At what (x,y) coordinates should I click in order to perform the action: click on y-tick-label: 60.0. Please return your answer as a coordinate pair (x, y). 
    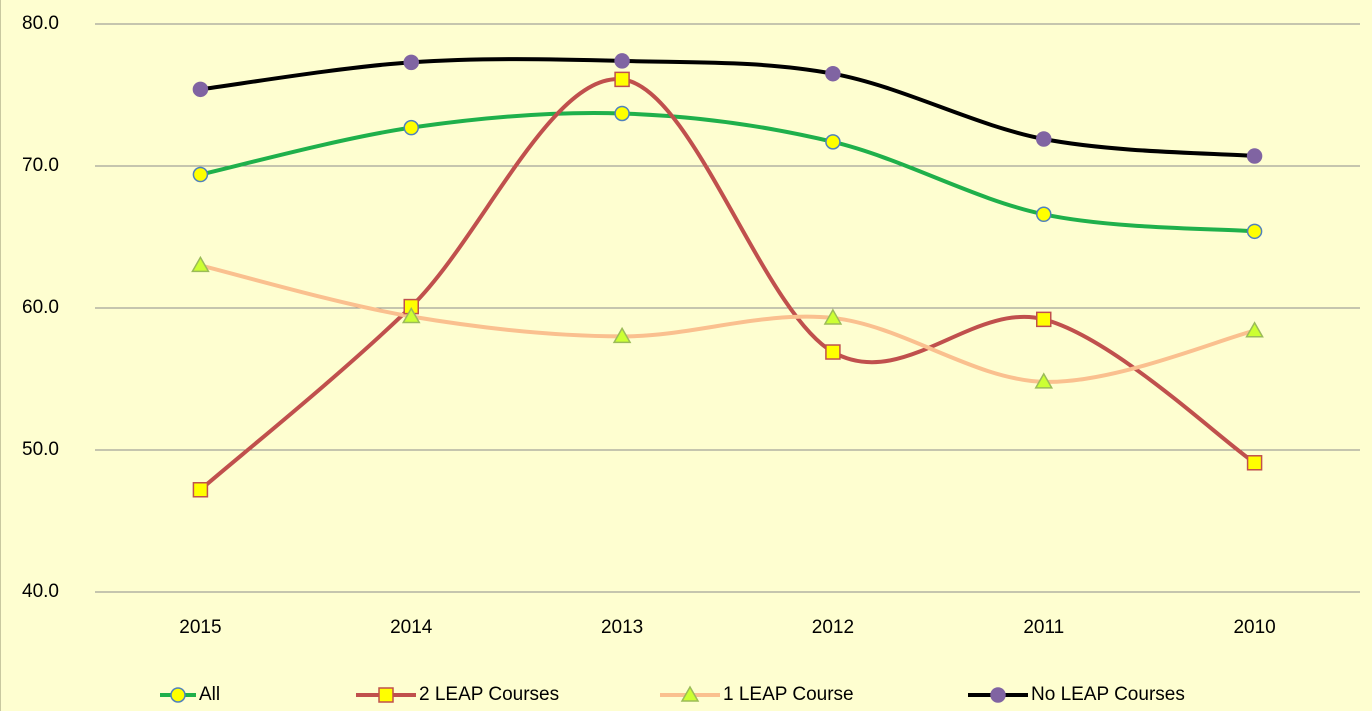
    Looking at the image, I should click on (40, 307).